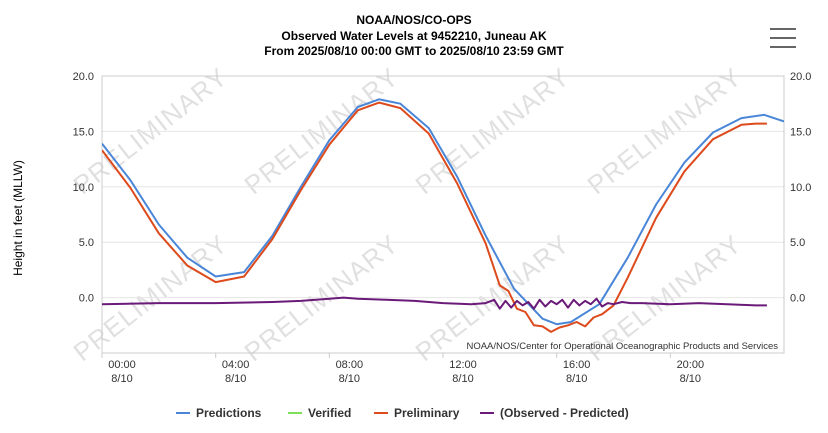 Image resolution: width=828 pixels, height=433 pixels. Describe the element at coordinates (413, 20) in the screenshot. I see `chart-title-line-1: NOAA/NOS/CO-OPS` at that location.